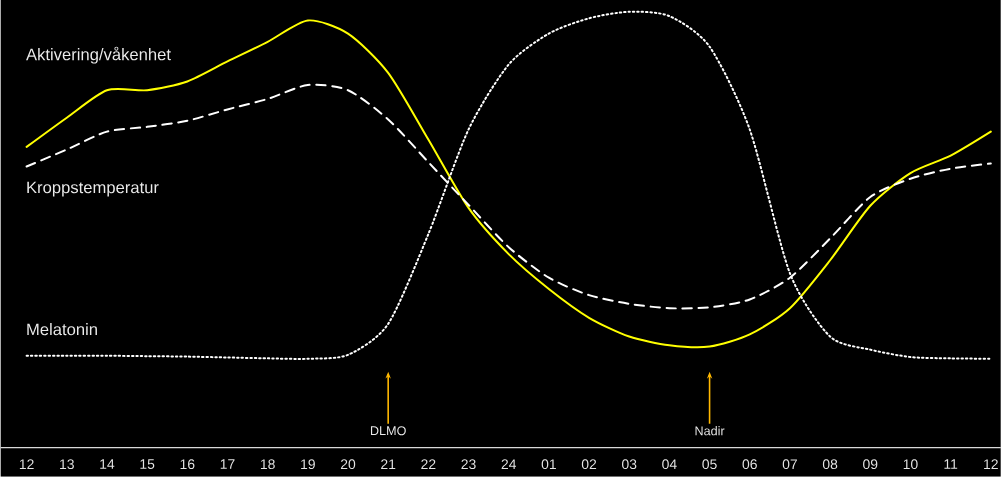 This screenshot has width=1003, height=477. I want to click on series-label: Aktivering/våkenhet, so click(98, 55).